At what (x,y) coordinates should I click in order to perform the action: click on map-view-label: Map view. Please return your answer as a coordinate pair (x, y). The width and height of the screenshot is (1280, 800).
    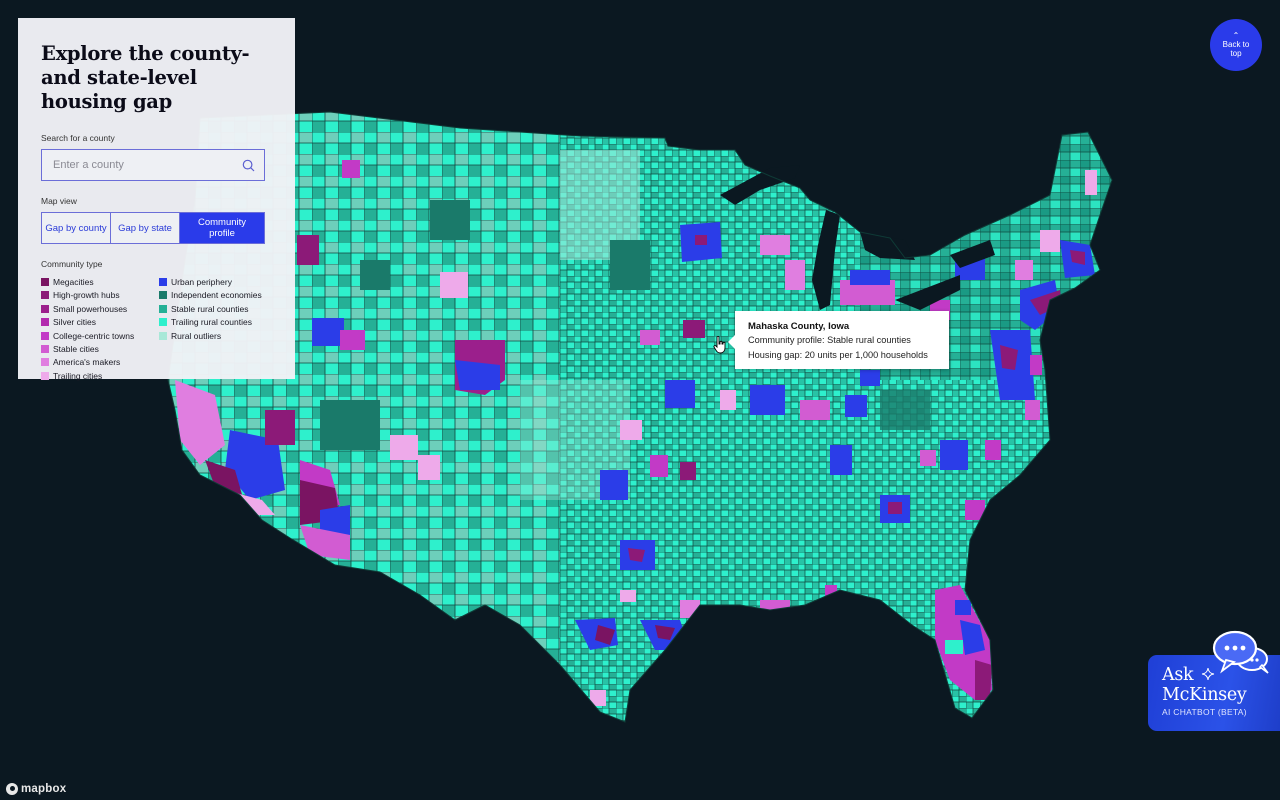
    Looking at the image, I should click on (59, 201).